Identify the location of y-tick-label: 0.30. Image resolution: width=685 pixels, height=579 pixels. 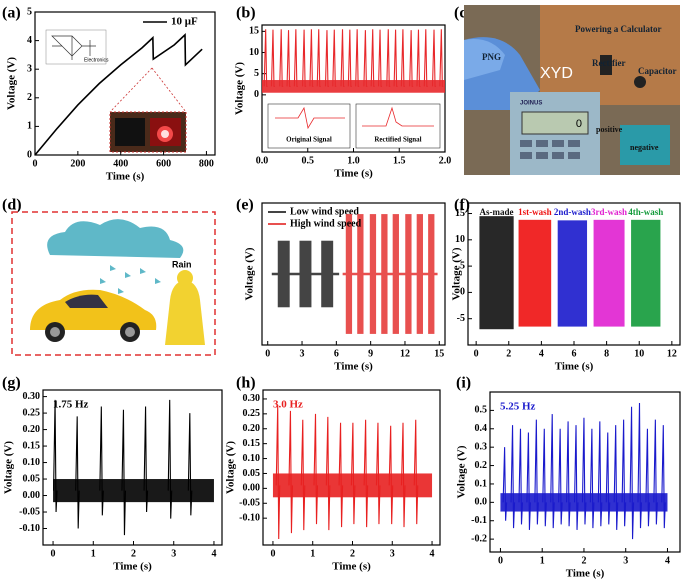
(32, 396).